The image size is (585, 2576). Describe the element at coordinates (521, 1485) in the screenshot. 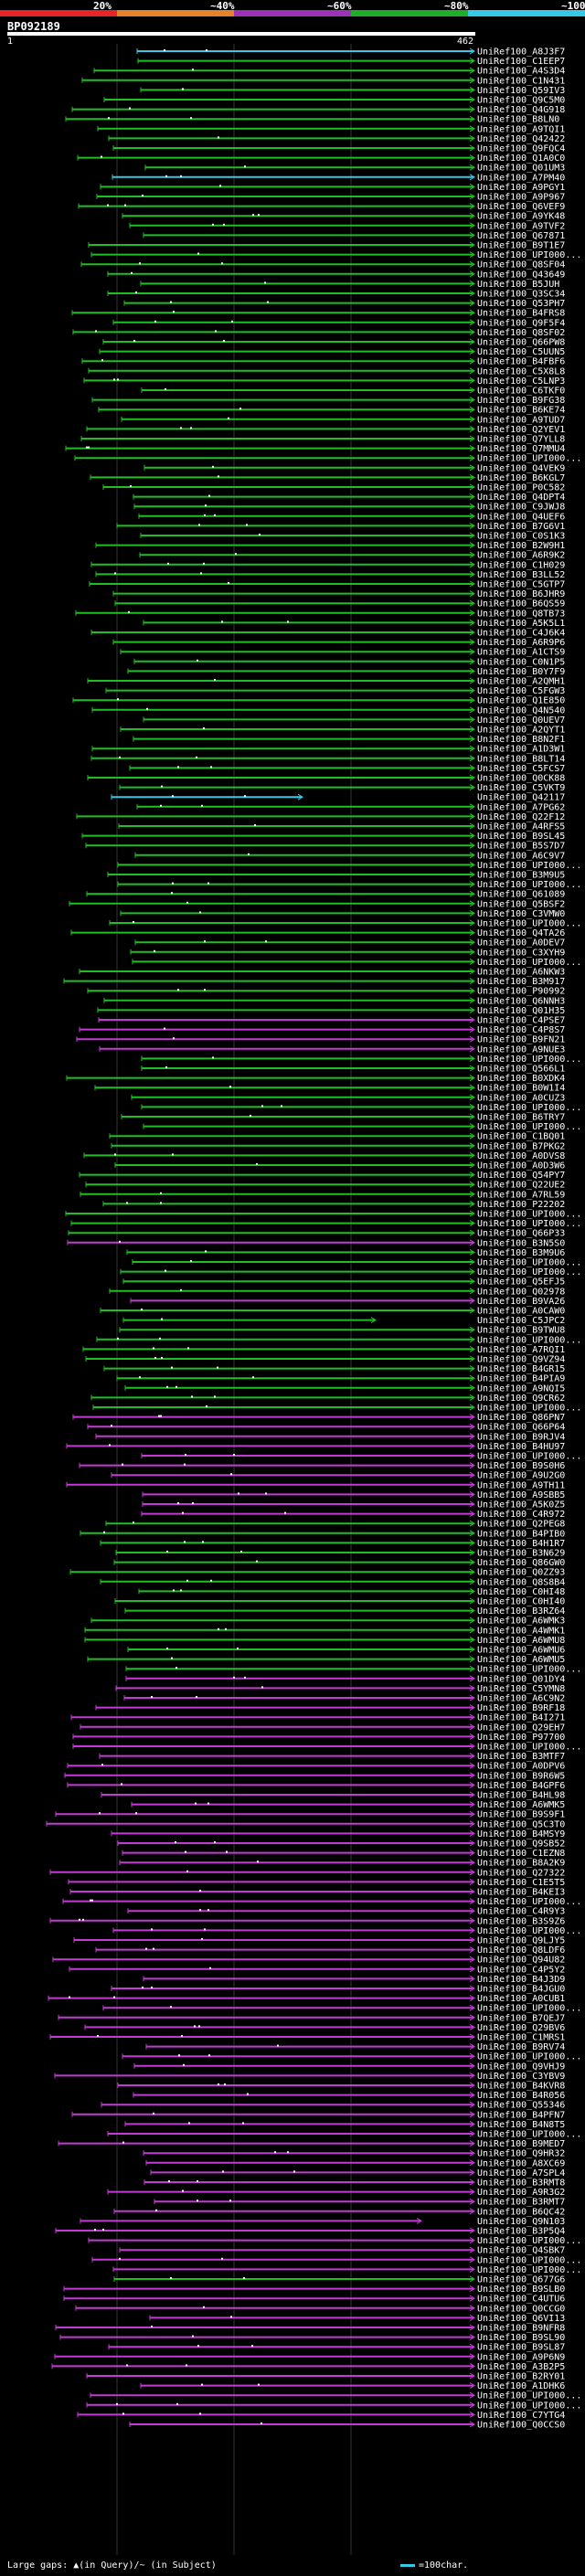

I see `hit-label: UniRef100_A9TH11` at that location.